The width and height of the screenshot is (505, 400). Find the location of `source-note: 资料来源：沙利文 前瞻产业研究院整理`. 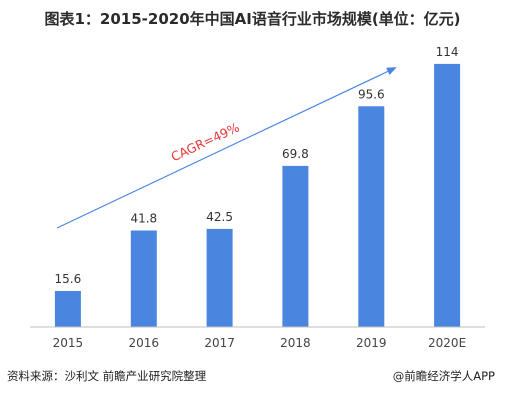

source-note: 资料来源：沙利文 前瞻产业研究院整理 is located at coordinates (107, 376).